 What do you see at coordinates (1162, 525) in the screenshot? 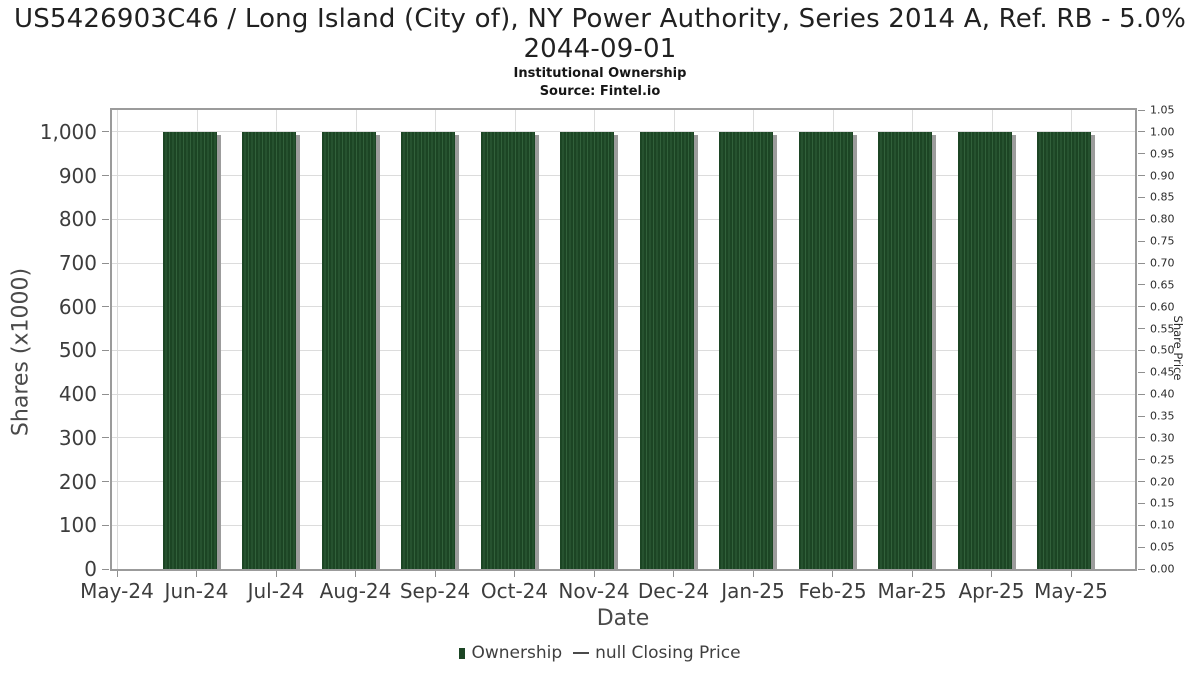
I see `y-axis-right-tick-label: 0.10` at bounding box center [1162, 525].